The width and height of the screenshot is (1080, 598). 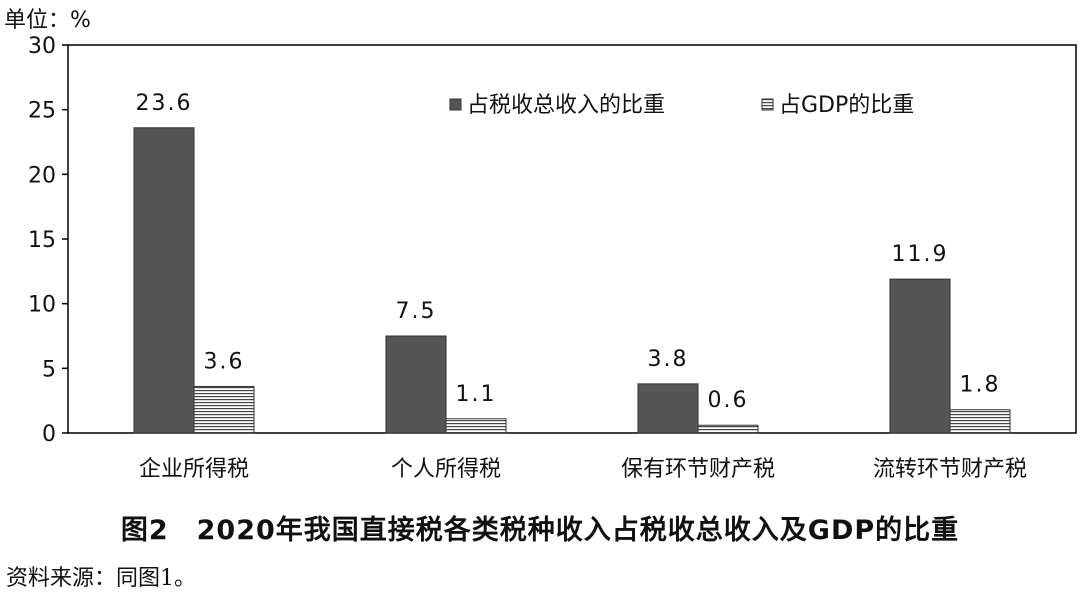 I want to click on data-label: 23.6, so click(x=164, y=103).